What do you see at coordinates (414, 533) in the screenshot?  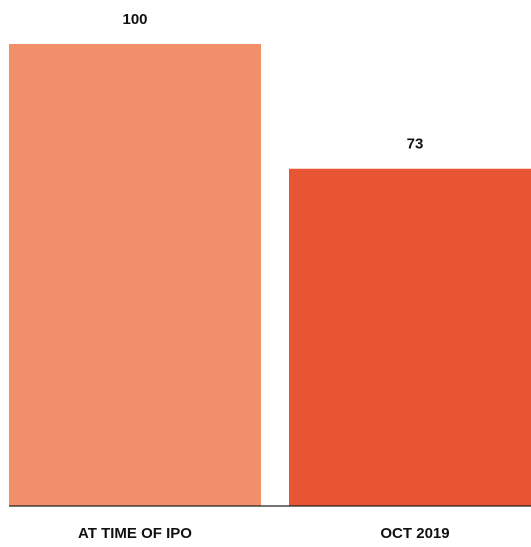 I see `x-tick-label-2: OCT 2019` at bounding box center [414, 533].